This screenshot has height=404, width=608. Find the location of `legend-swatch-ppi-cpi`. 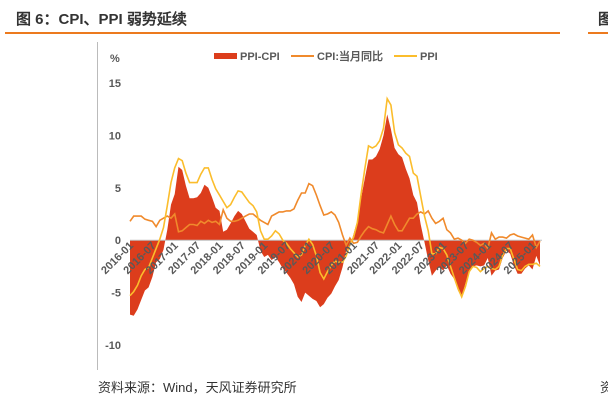

legend-swatch-ppi-cpi is located at coordinates (225, 56).